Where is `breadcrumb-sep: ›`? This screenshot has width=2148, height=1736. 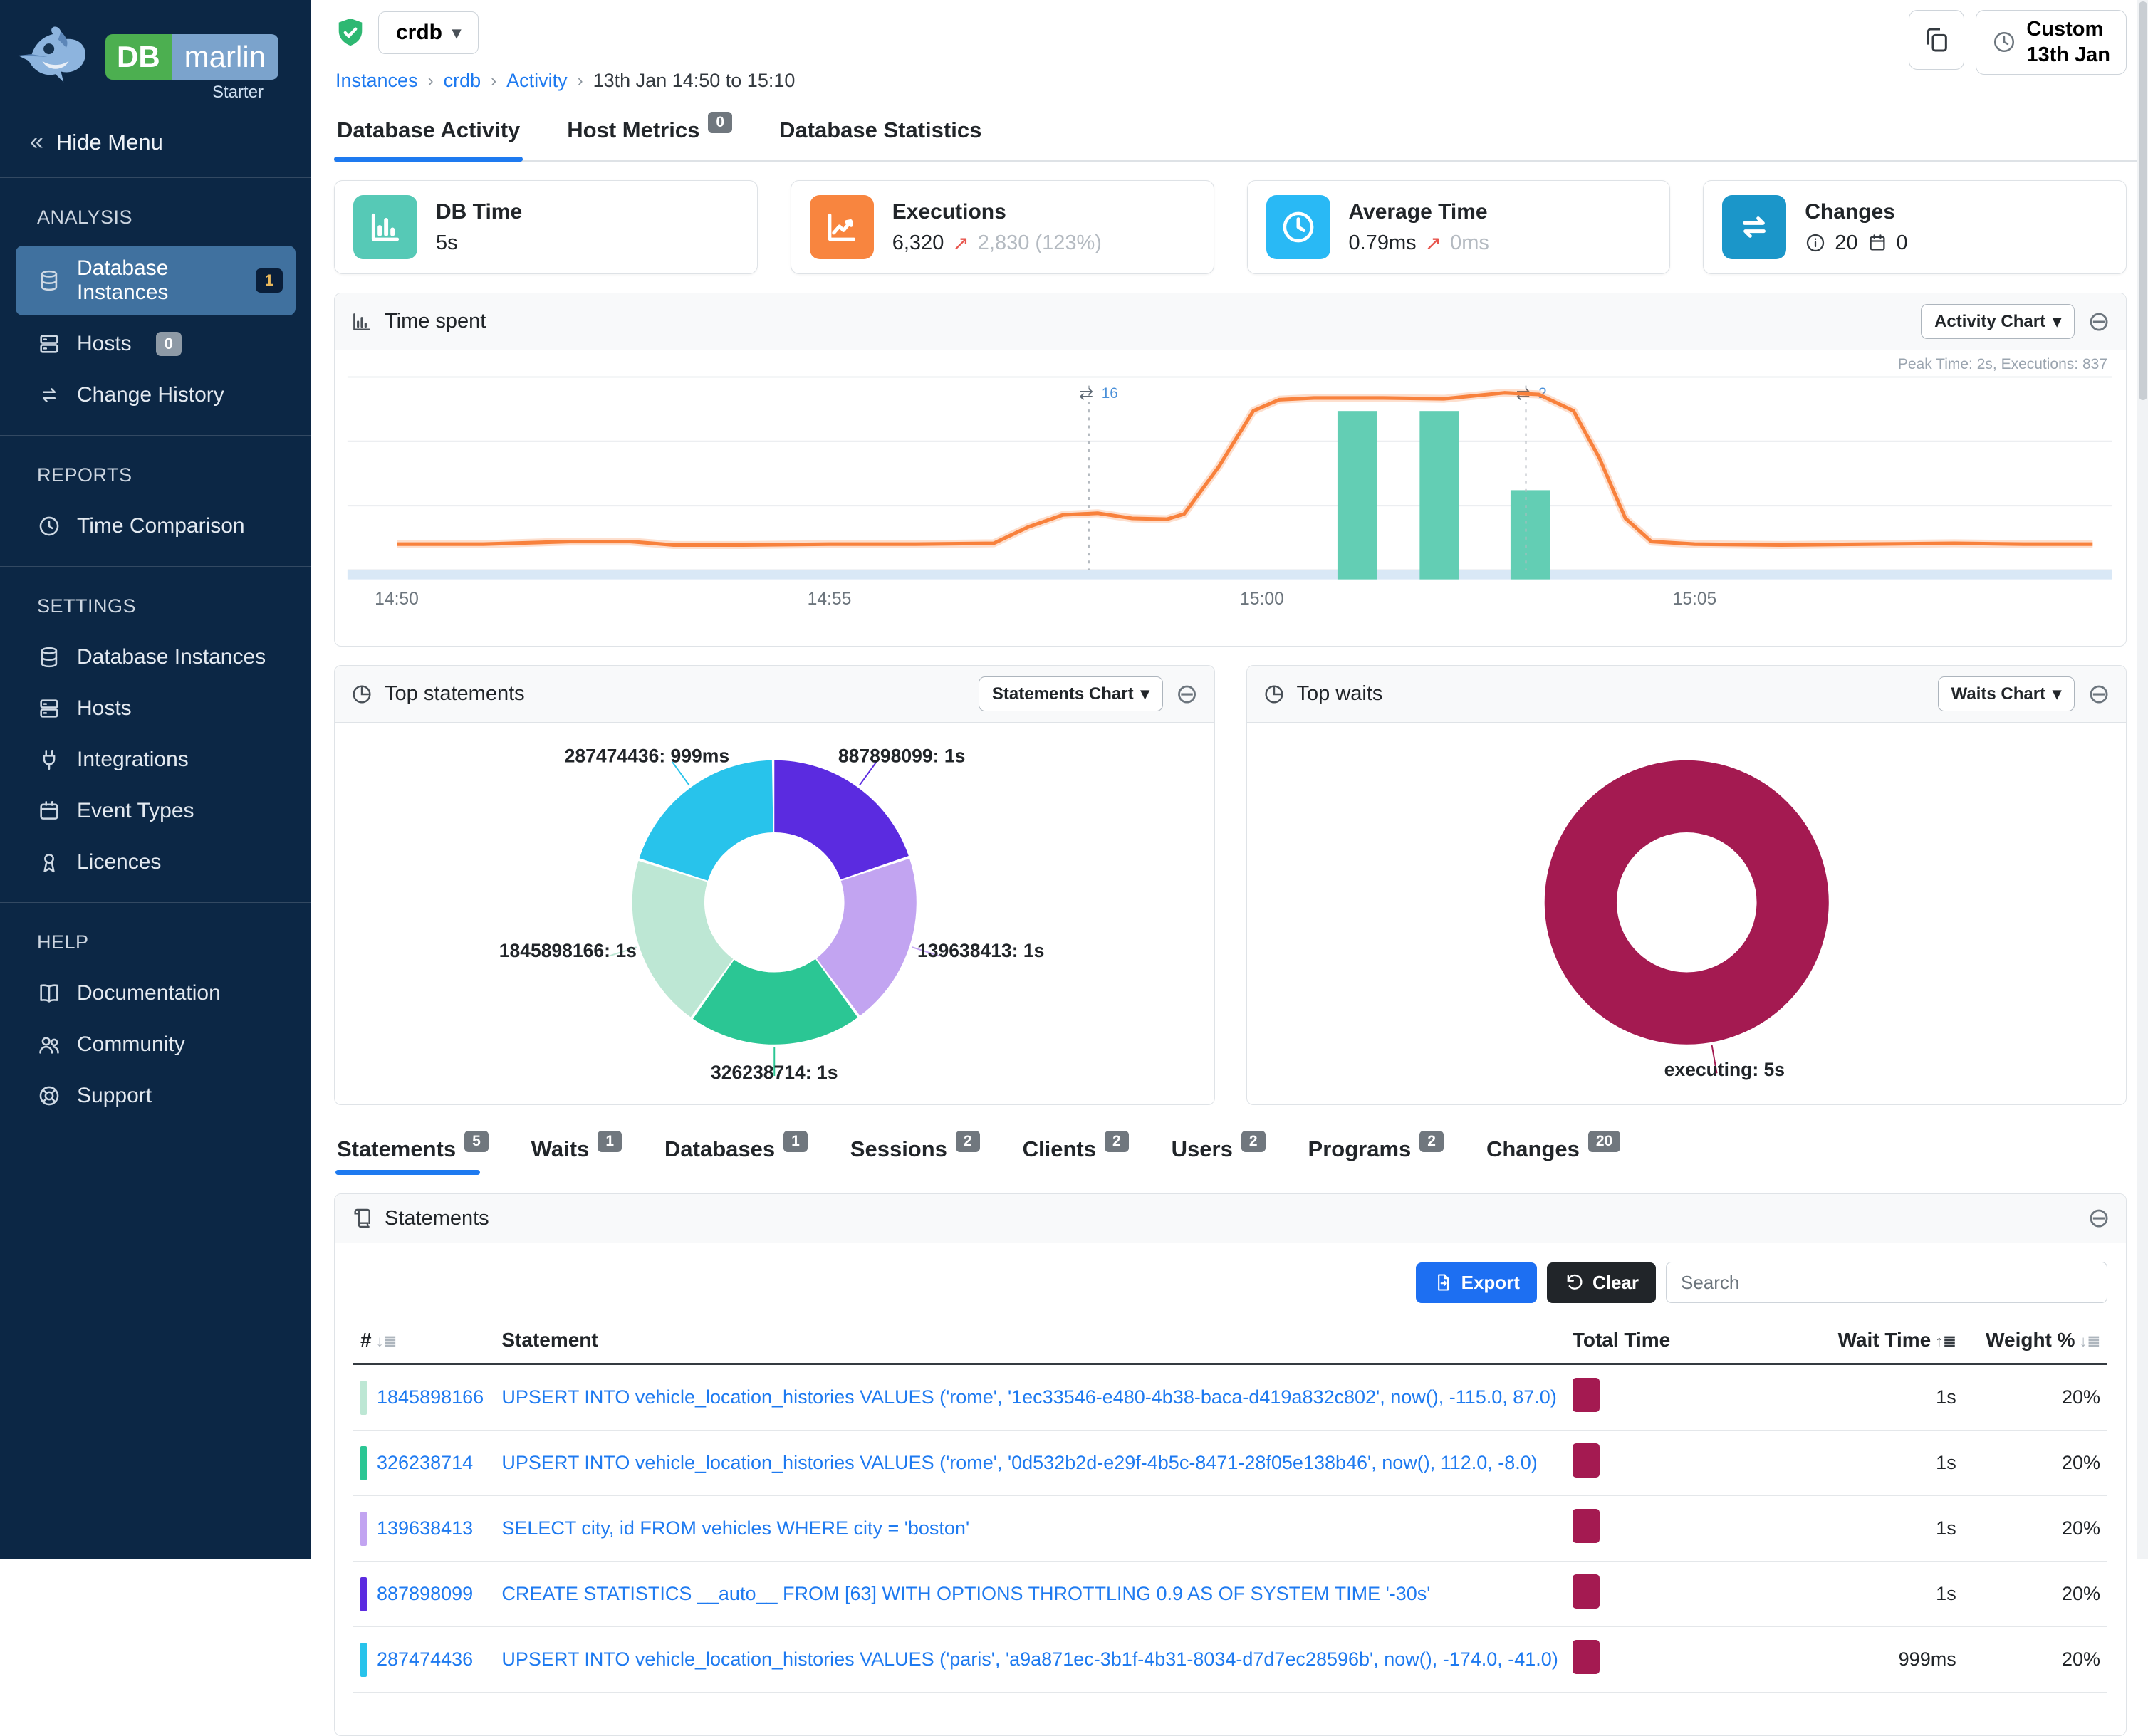
breadcrumb-sep: › is located at coordinates (431, 81).